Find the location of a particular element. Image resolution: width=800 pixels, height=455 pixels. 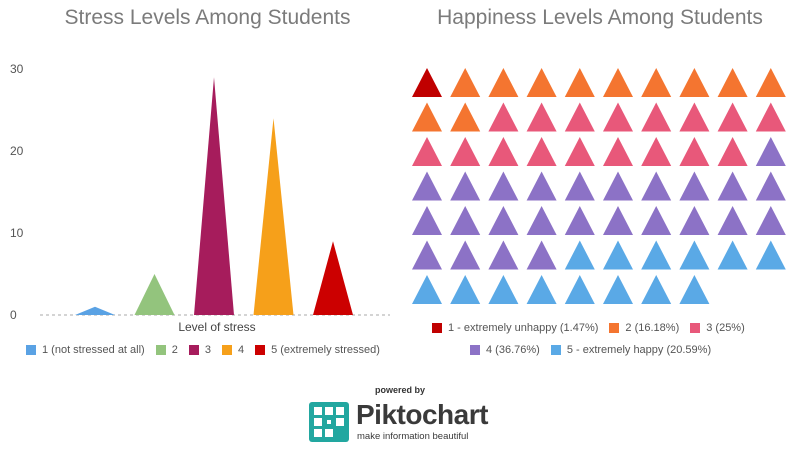

brand-name: Piktochart is located at coordinates (422, 414).